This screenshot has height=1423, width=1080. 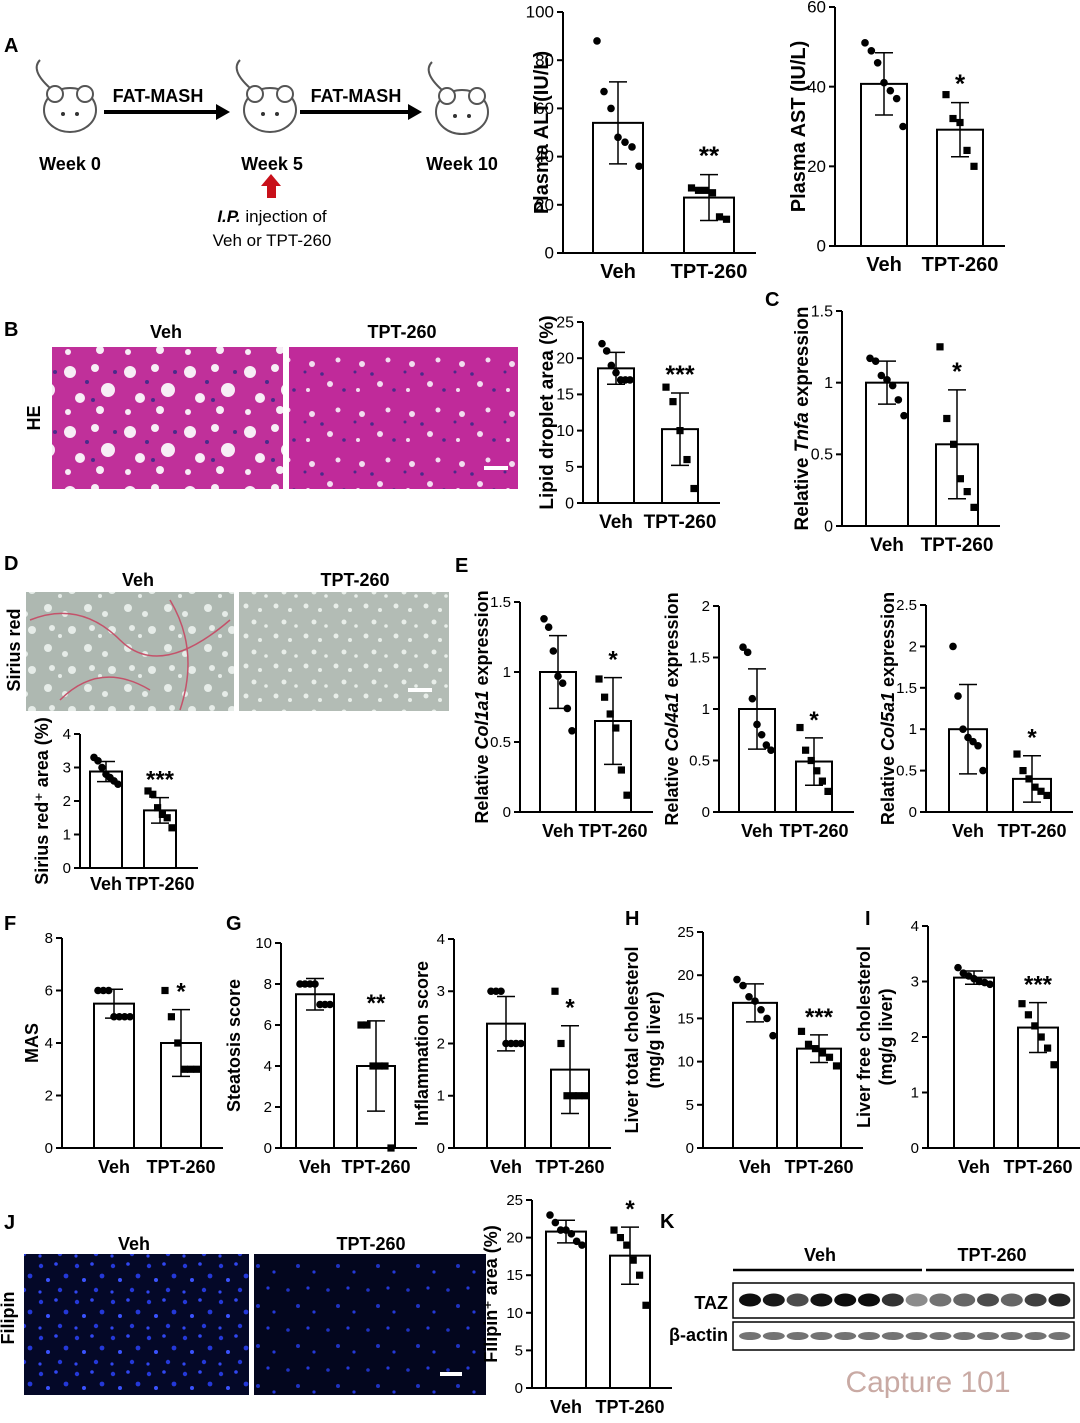 I want to click on y-tick-label: 5, so click(x=690, y=1105).